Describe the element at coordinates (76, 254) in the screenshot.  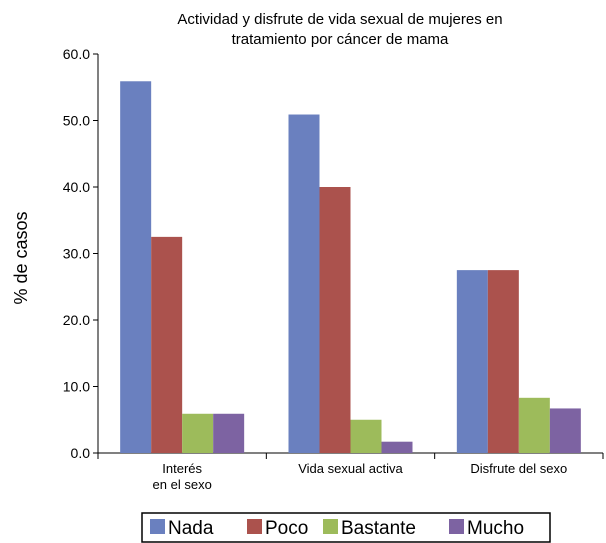
I see `y-tick-label: 30.0` at that location.